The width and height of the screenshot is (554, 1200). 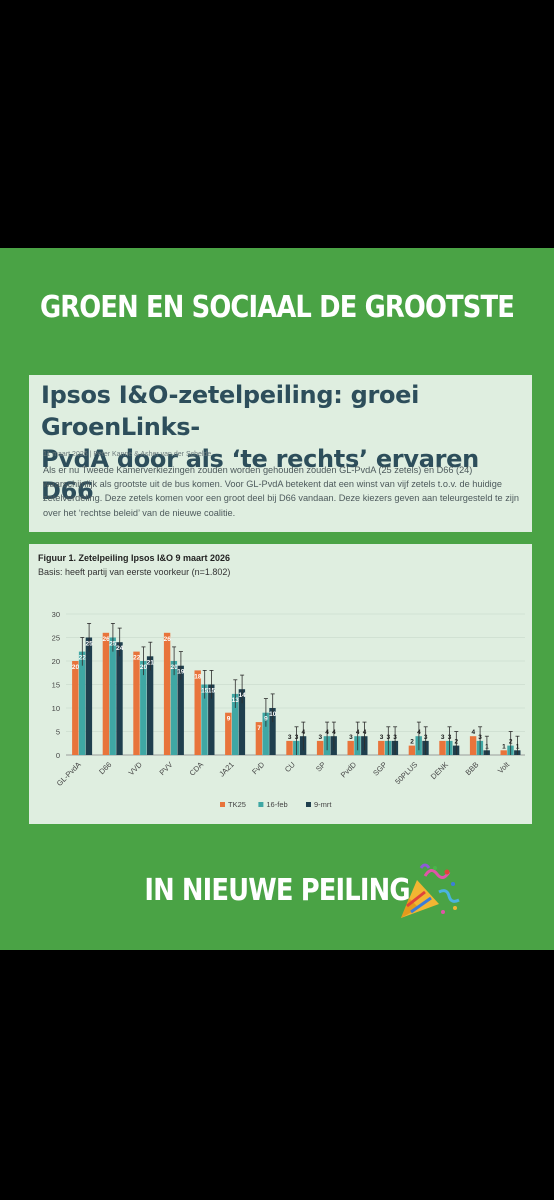 What do you see at coordinates (197, 769) in the screenshot?
I see `x-tick-label: CDA` at bounding box center [197, 769].